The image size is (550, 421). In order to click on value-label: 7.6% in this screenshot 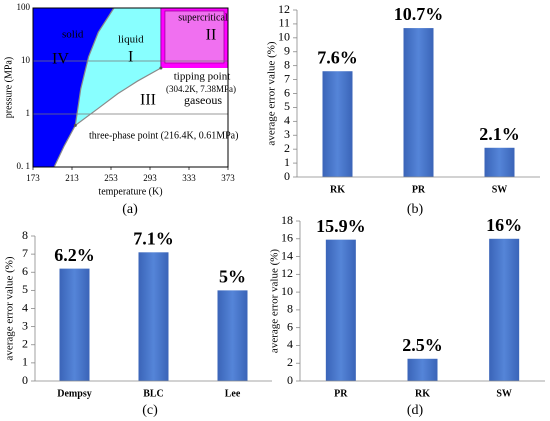, I will do `click(337, 57)`.